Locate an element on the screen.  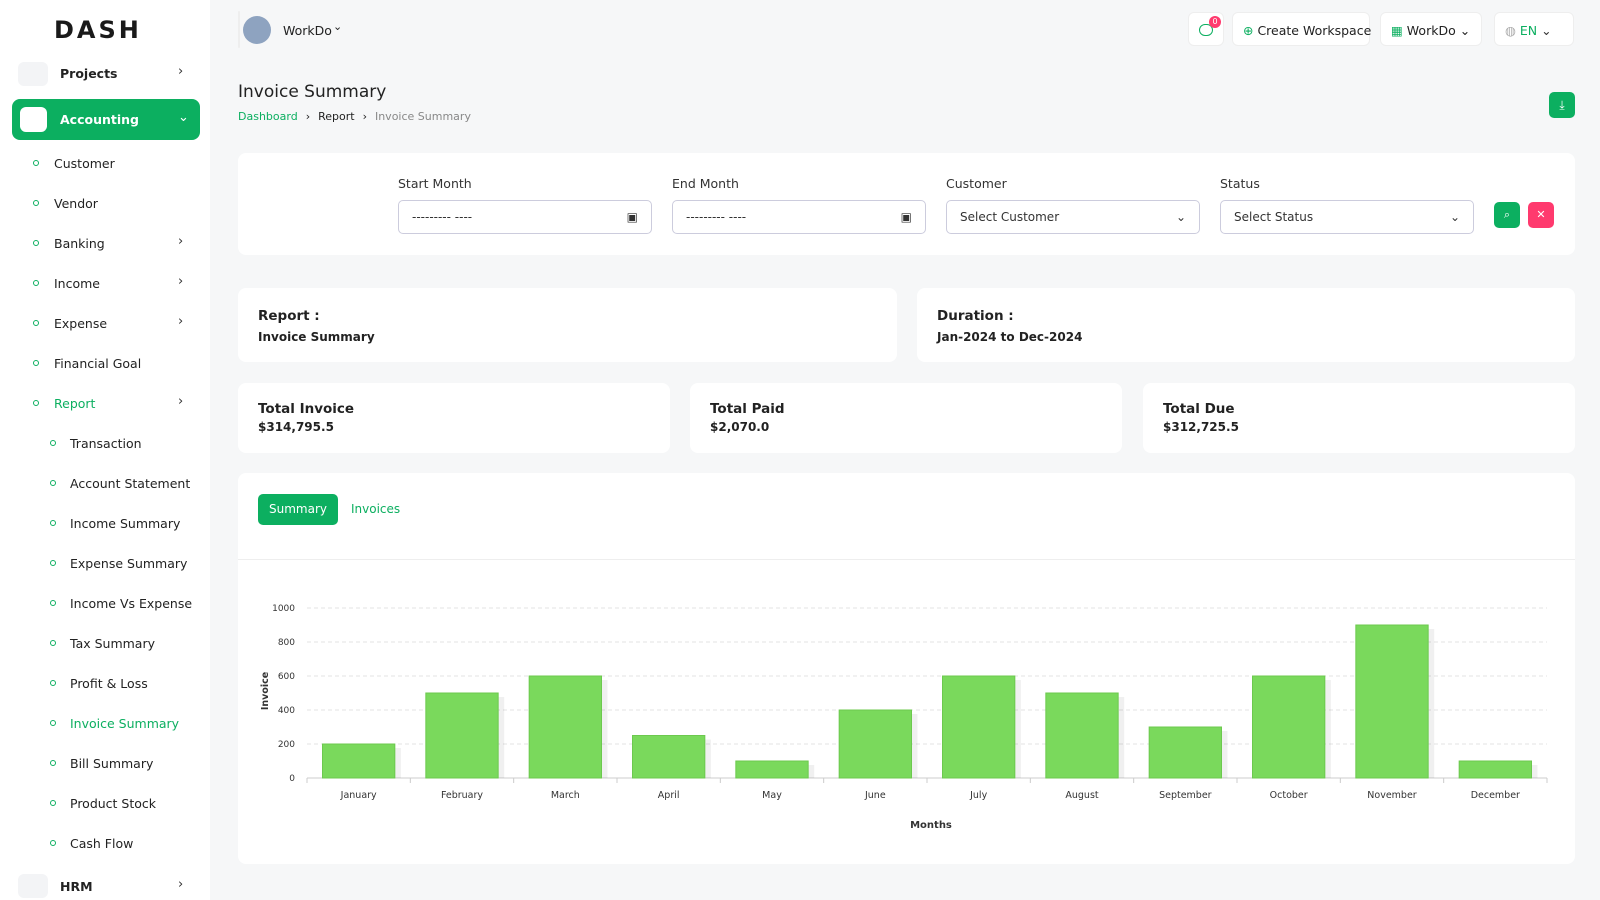
nav-item: Expense is located at coordinates (81, 323).